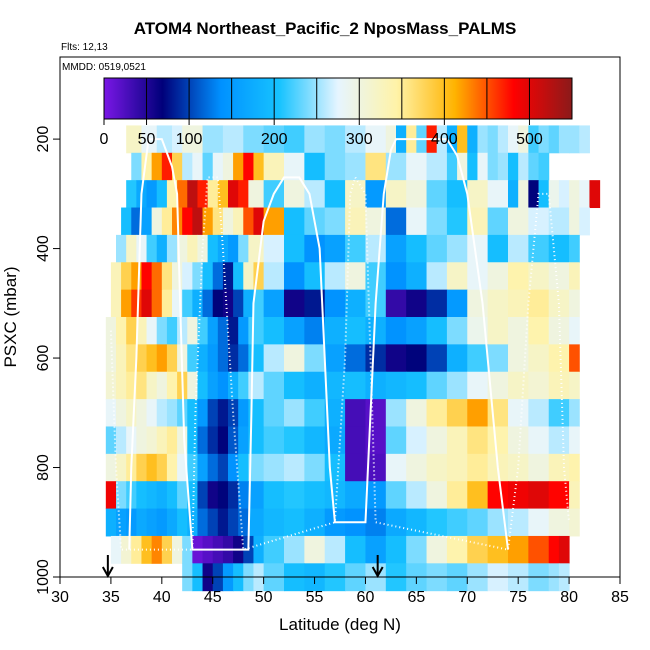  What do you see at coordinates (43, 577) in the screenshot?
I see `y-tick-label: 1000` at bounding box center [43, 577].